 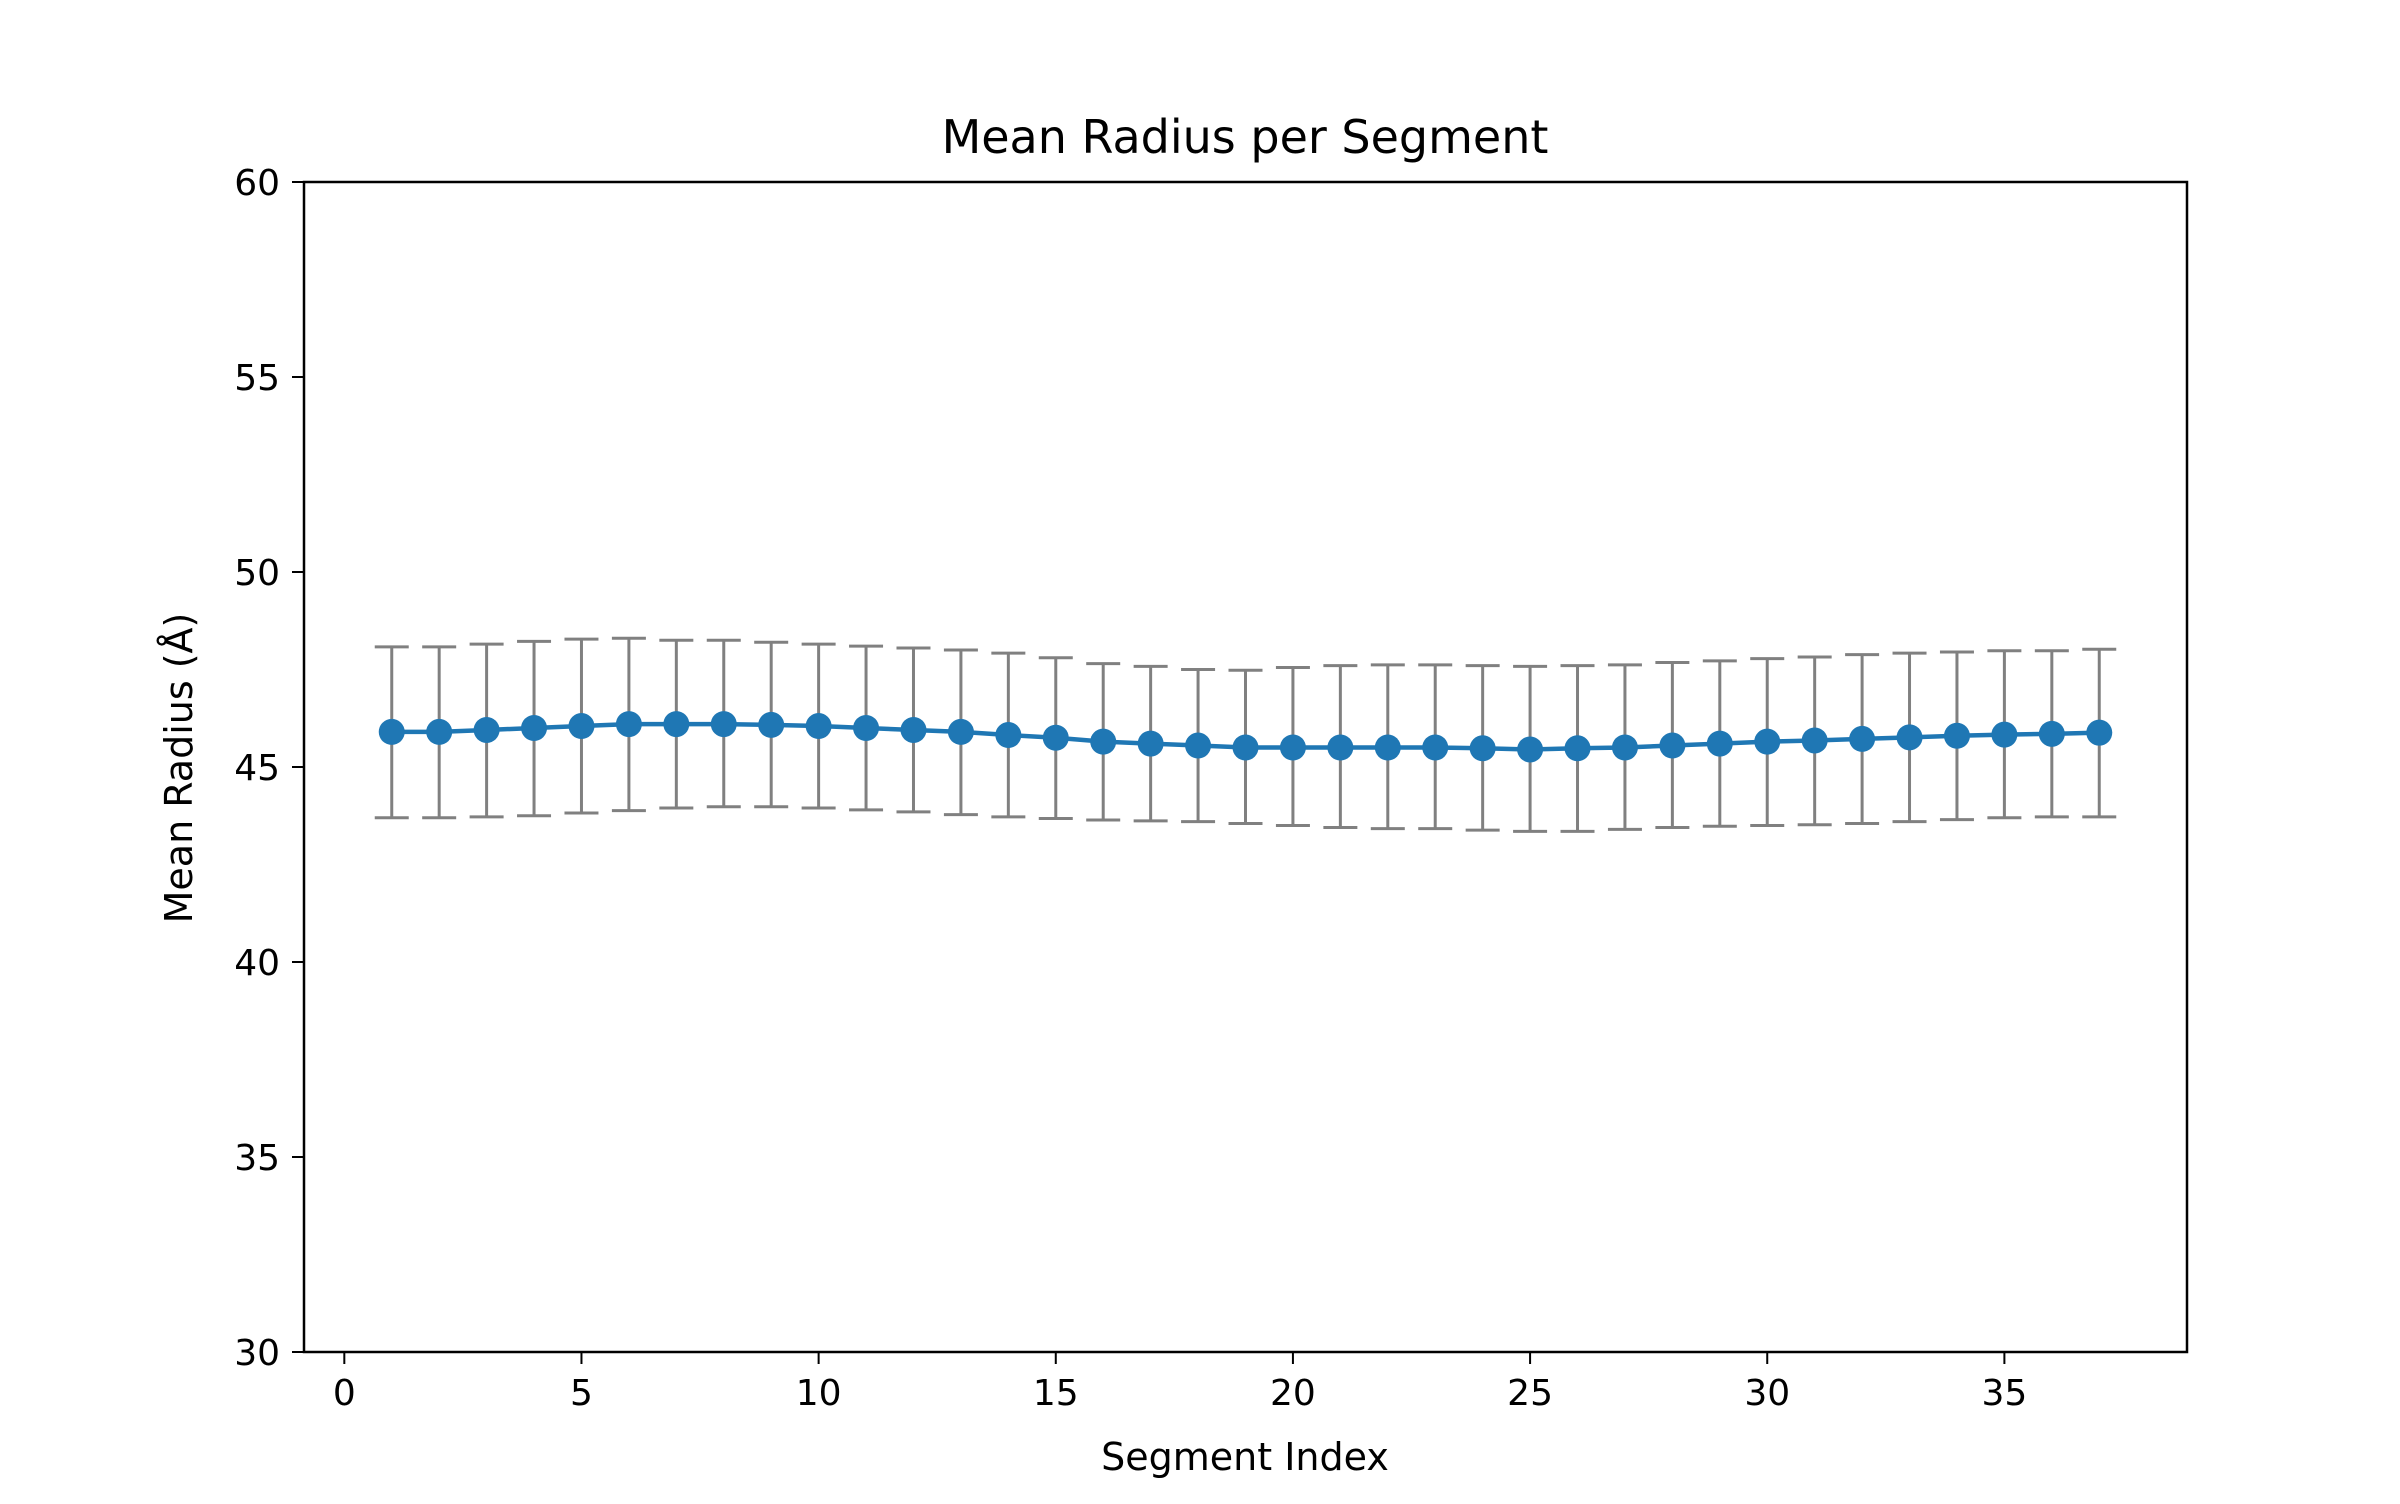 I want to click on y-tick-label: 60, so click(x=257, y=183).